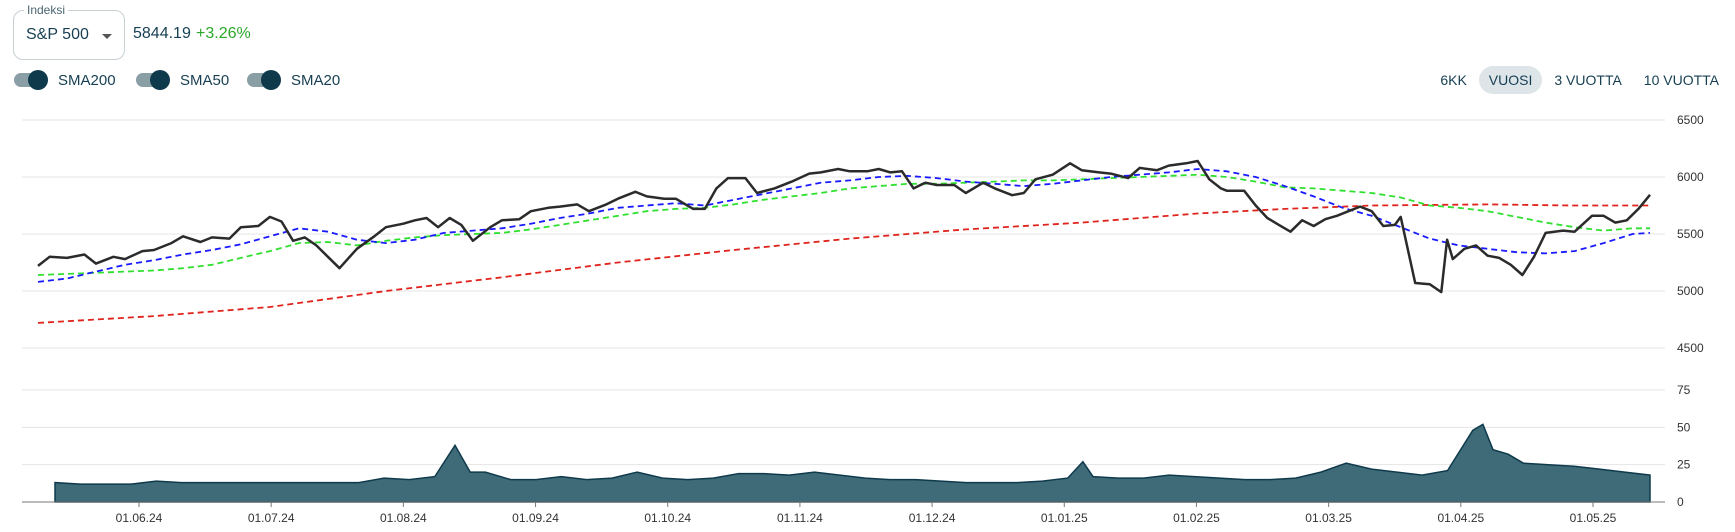 This screenshot has width=1735, height=532. Describe the element at coordinates (1588, 80) in the screenshot. I see `range-3-vuotta-button: 3 VUOTTA` at that location.